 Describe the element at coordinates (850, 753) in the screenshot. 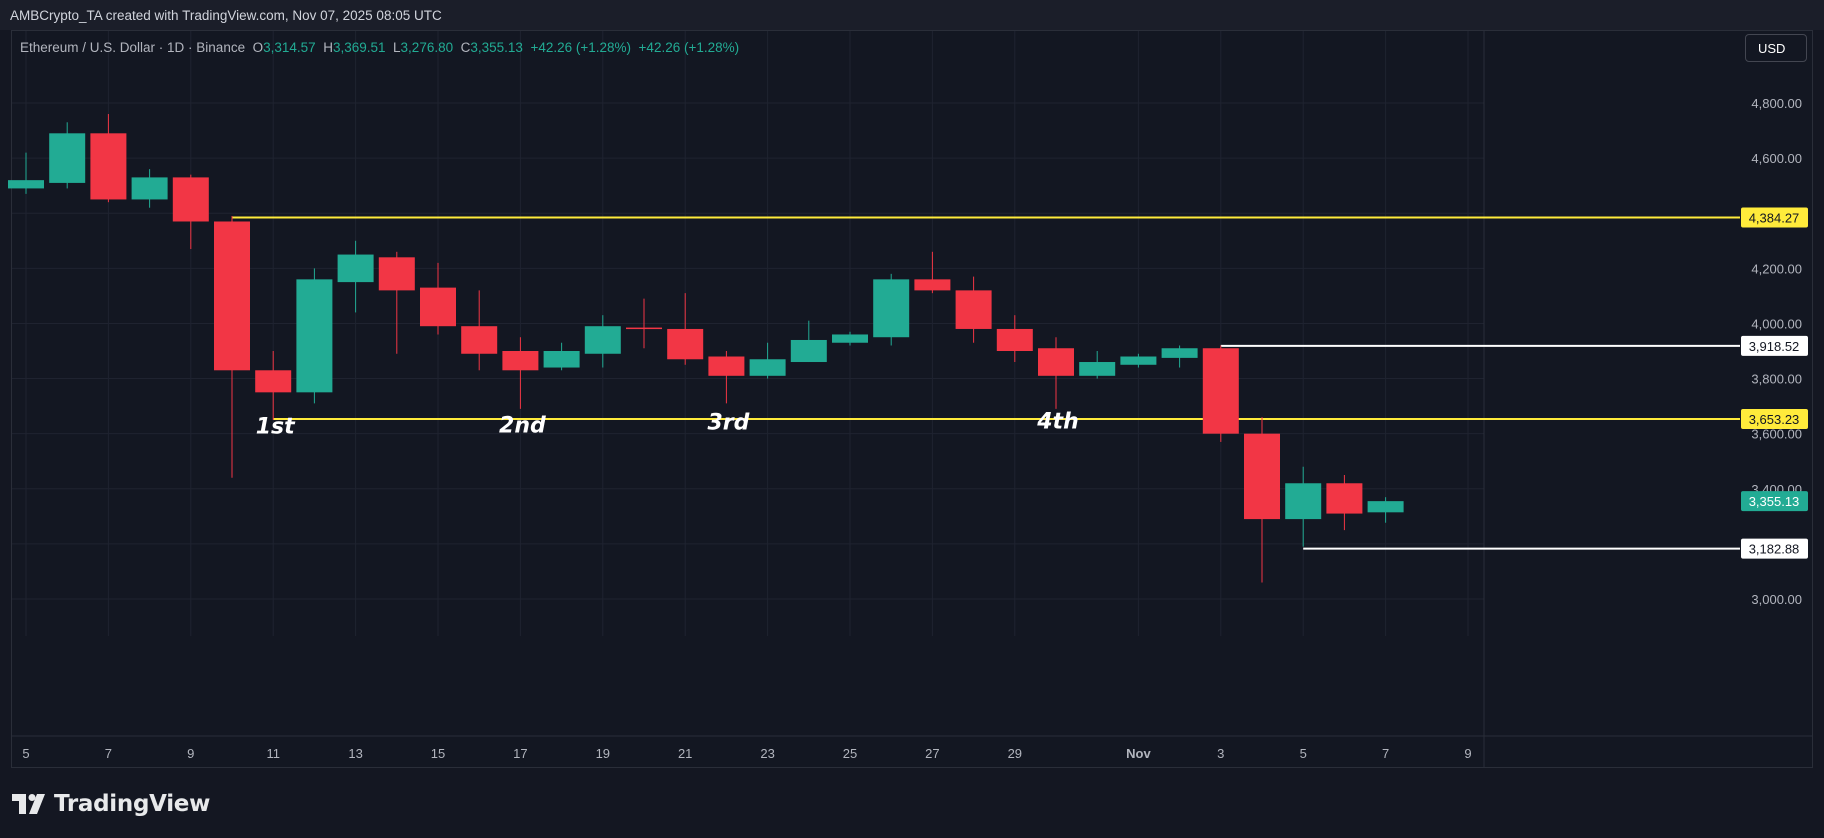

I see `time-tick-label: 25` at that location.